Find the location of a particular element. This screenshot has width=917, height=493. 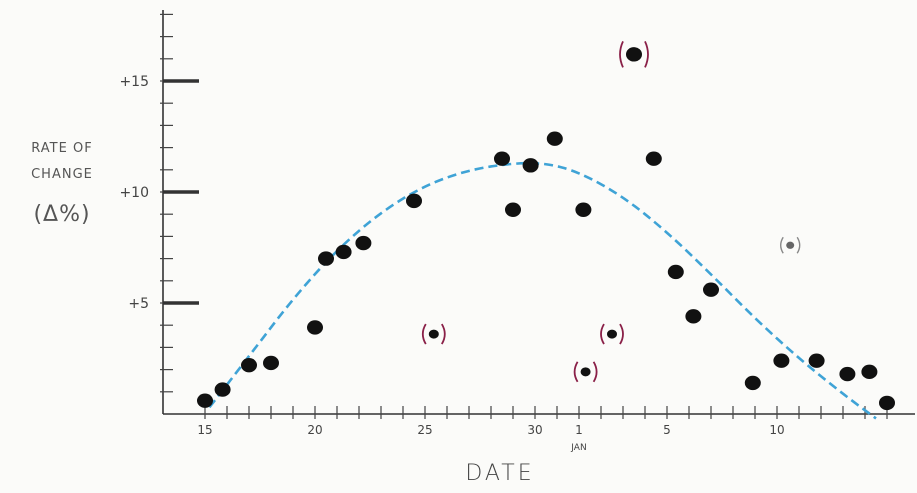

y-axis-label: RATE OF CHANGE (Δ%) is located at coordinates (62, 184).